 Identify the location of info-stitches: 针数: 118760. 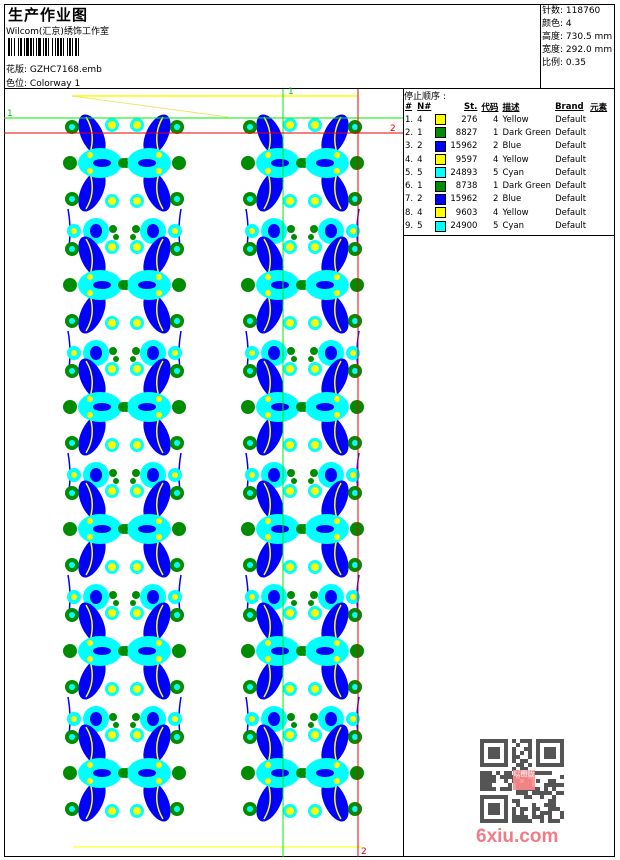
(571, 11).